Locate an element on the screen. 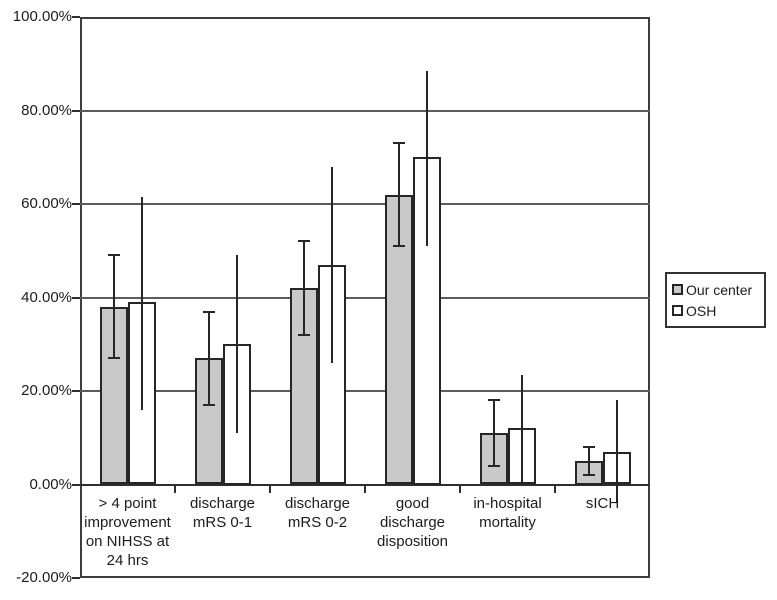  x-axis-category-label-line: good is located at coordinates (412, 503).